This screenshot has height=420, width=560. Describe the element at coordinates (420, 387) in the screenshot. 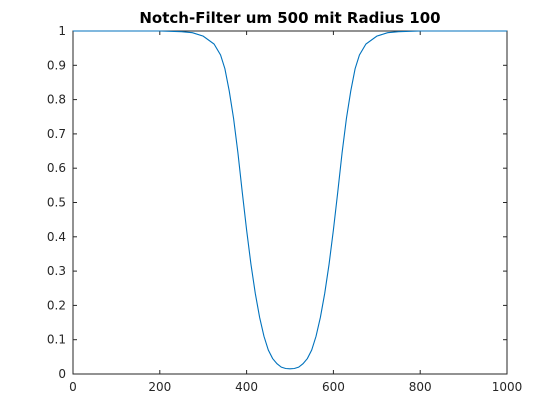

I see `x-tick-label: 800` at that location.